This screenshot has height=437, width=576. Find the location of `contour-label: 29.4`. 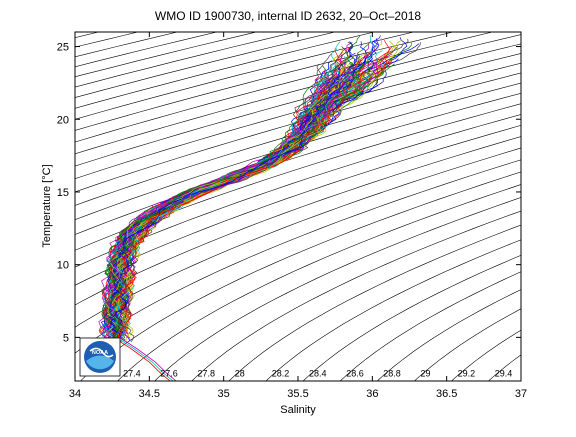

contour-label: 29.4 is located at coordinates (504, 374).